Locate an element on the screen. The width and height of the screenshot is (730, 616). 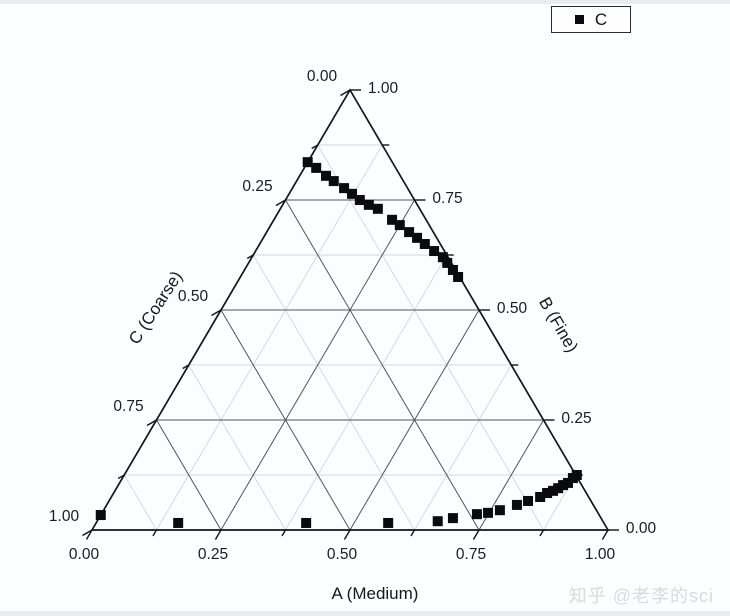
tick-label-right: 0.50 is located at coordinates (512, 308).